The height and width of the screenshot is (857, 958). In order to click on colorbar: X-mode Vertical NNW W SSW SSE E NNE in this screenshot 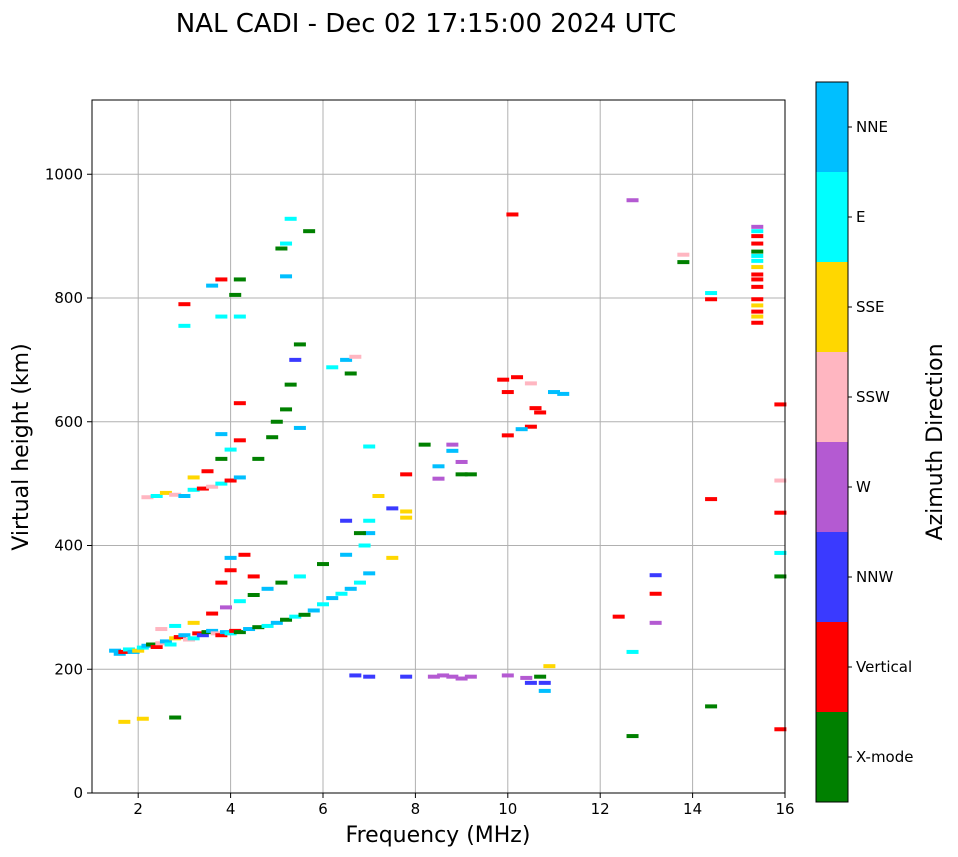, I will do `click(864, 442)`.